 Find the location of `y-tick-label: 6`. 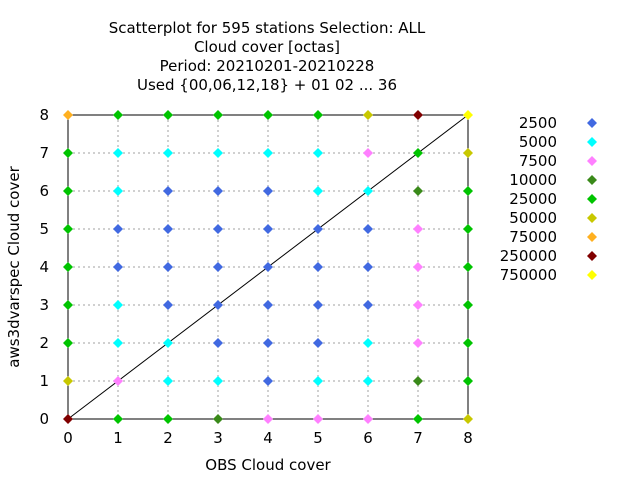

y-tick-label: 6 is located at coordinates (44, 191).